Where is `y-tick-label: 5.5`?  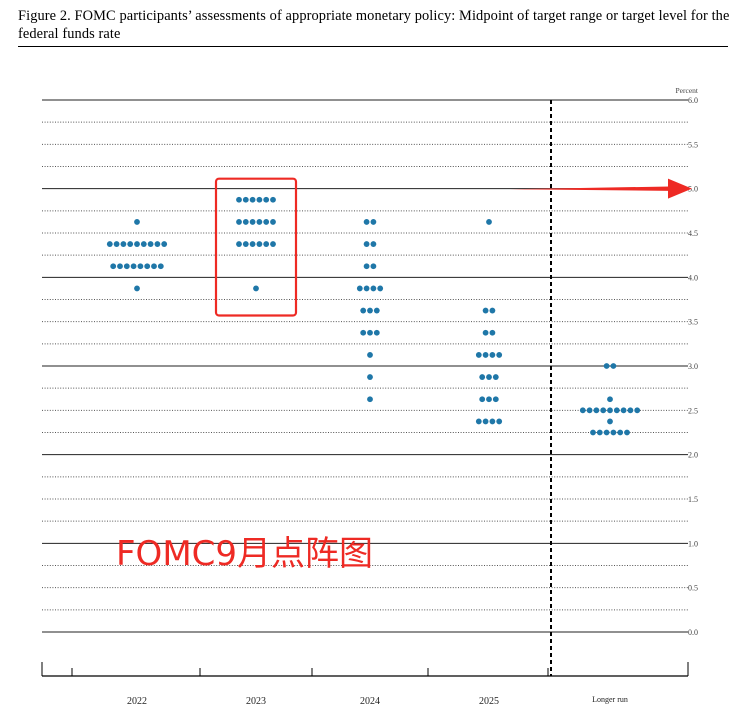 y-tick-label: 5.5 is located at coordinates (693, 144).